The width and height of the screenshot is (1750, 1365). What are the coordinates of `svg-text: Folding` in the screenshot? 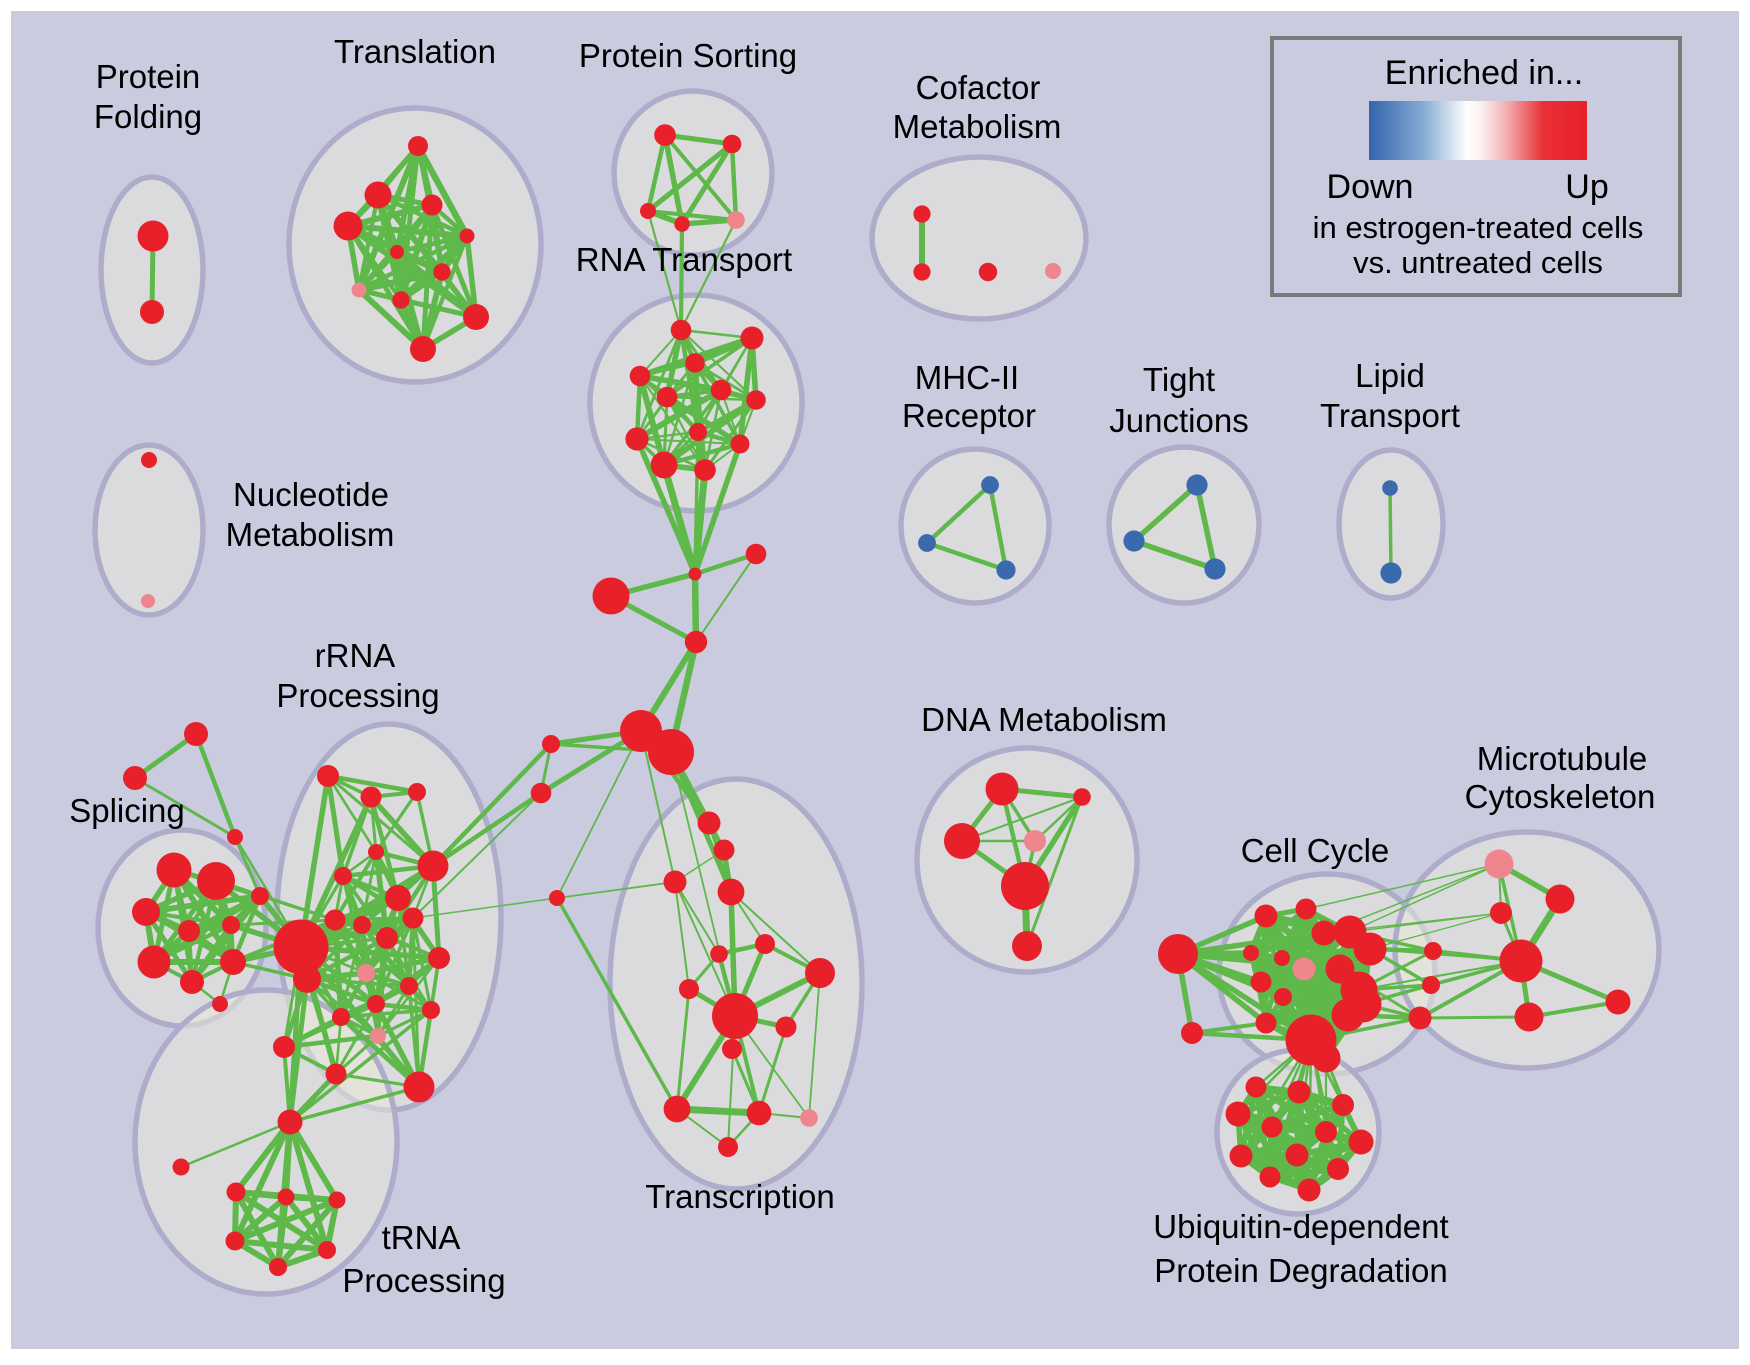 It's located at (148, 116).